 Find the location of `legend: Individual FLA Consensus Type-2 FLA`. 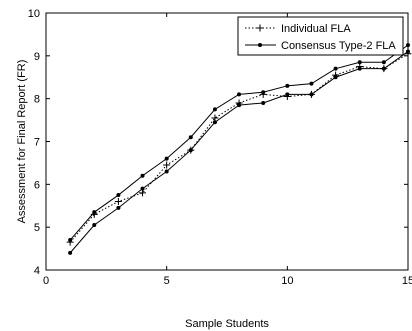

legend: Individual FLA Consensus Type-2 FLA is located at coordinates (320, 36).